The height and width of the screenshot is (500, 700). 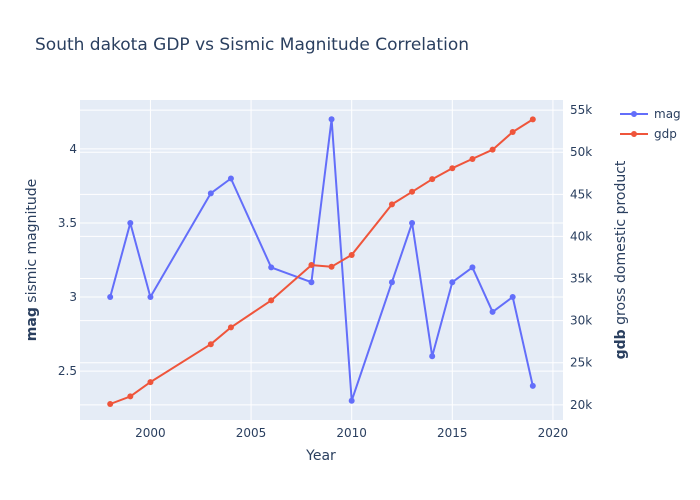 I want to click on y-right-tick-label: 55k, so click(x=581, y=110).